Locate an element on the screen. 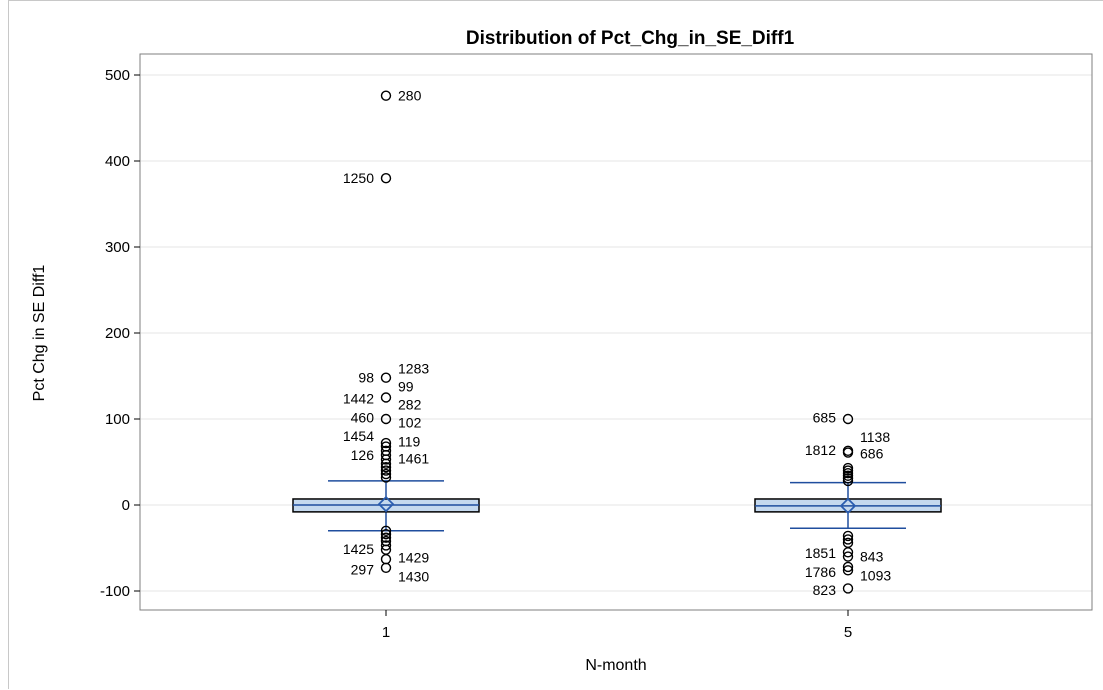 Image resolution: width=1103 pixels, height=690 pixels. y-tick-label: 200 is located at coordinates (117, 333).